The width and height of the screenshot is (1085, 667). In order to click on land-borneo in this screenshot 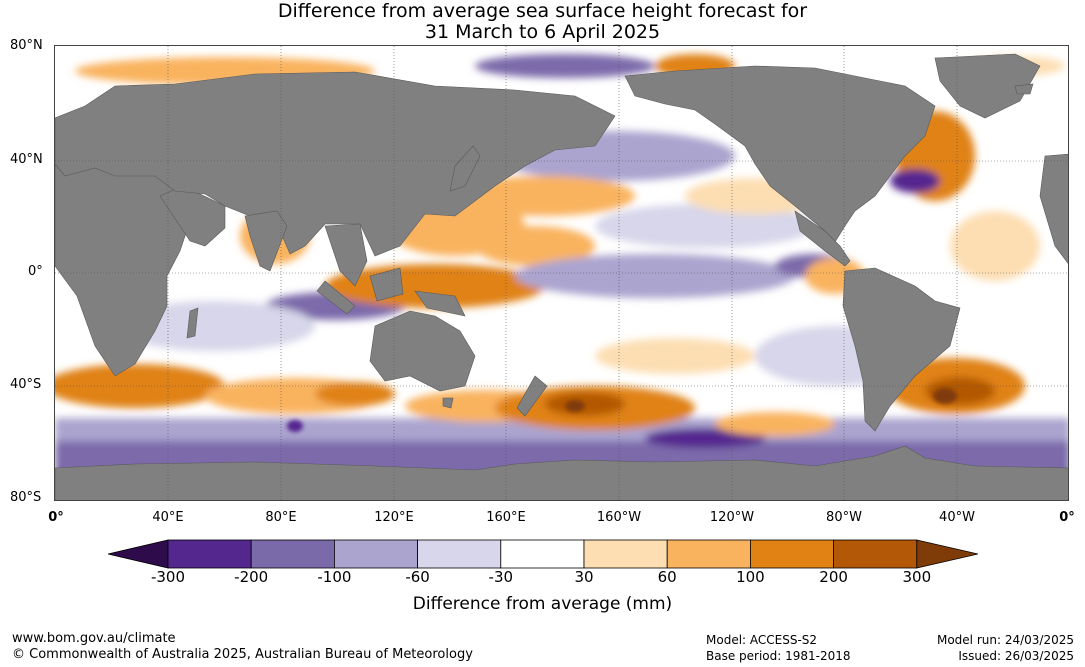, I will do `click(386, 284)`.